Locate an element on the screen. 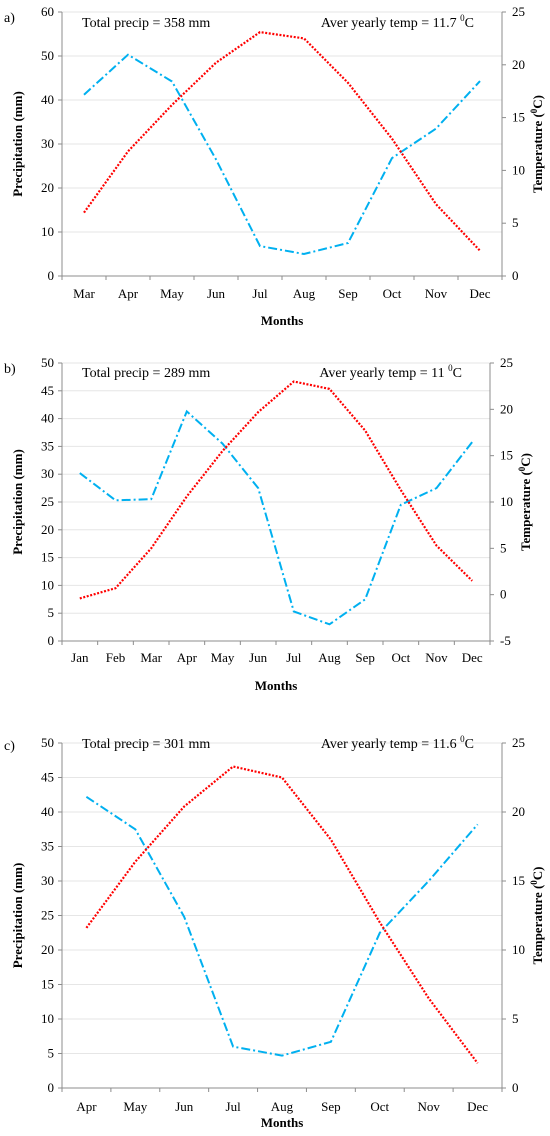 This screenshot has width=550, height=1136. panel-label: a) is located at coordinates (9, 18).